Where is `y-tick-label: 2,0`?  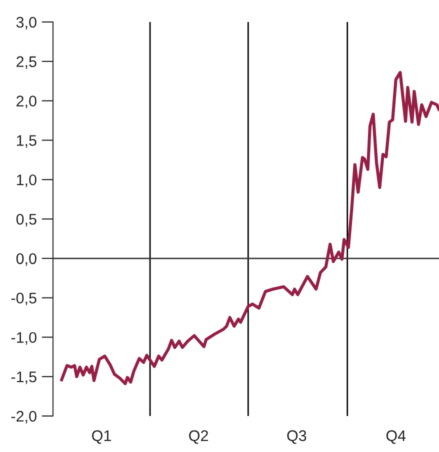 y-tick-label: 2,0 is located at coordinates (26, 102).